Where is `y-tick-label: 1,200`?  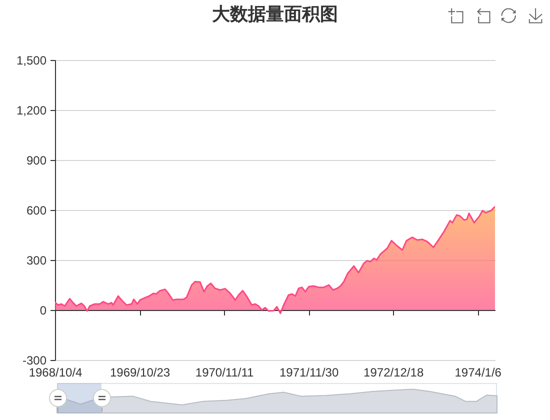 y-tick-label: 1,200 is located at coordinates (31, 111).